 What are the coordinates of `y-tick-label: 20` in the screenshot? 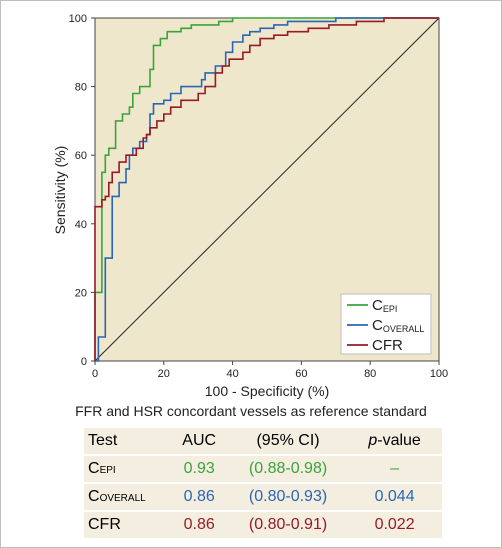 It's located at (81, 293).